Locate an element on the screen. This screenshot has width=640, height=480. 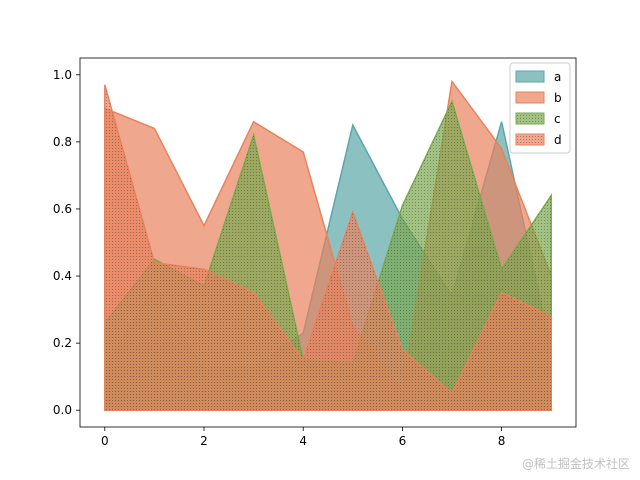
x-tick-label: 0 is located at coordinates (105, 441).